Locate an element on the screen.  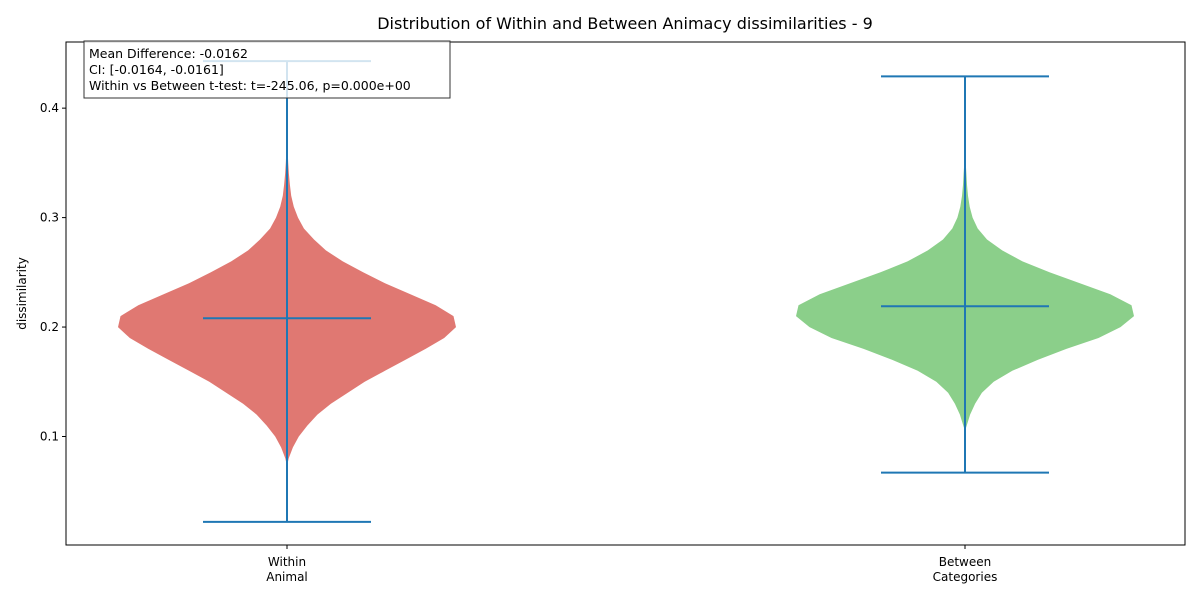
x-tick-label-0-1: Animal is located at coordinates (287, 577).